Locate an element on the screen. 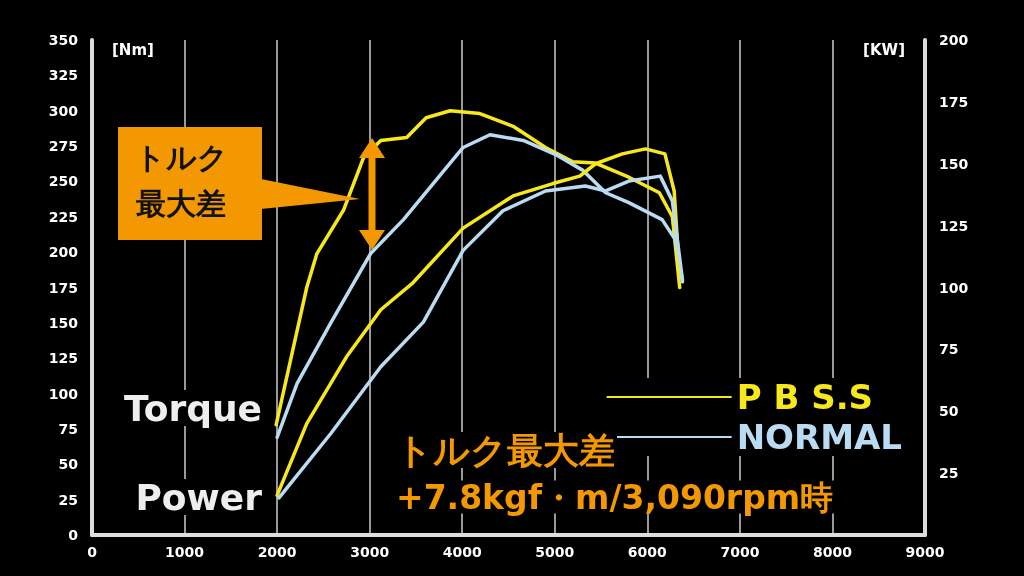  y-tick-label: 0 is located at coordinates (73, 535).